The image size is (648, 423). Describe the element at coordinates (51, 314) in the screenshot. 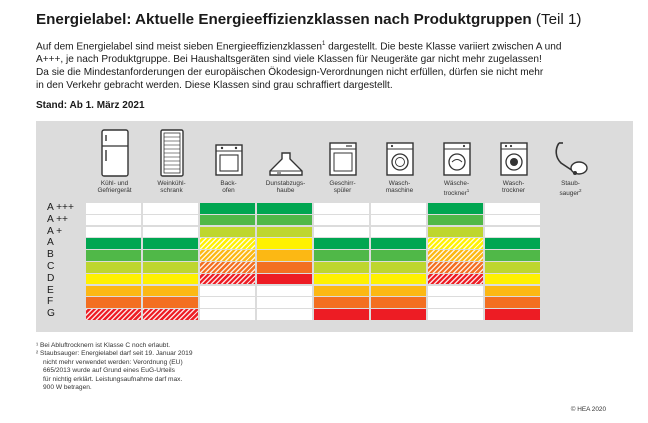

I see `class-label-9: G` at that location.